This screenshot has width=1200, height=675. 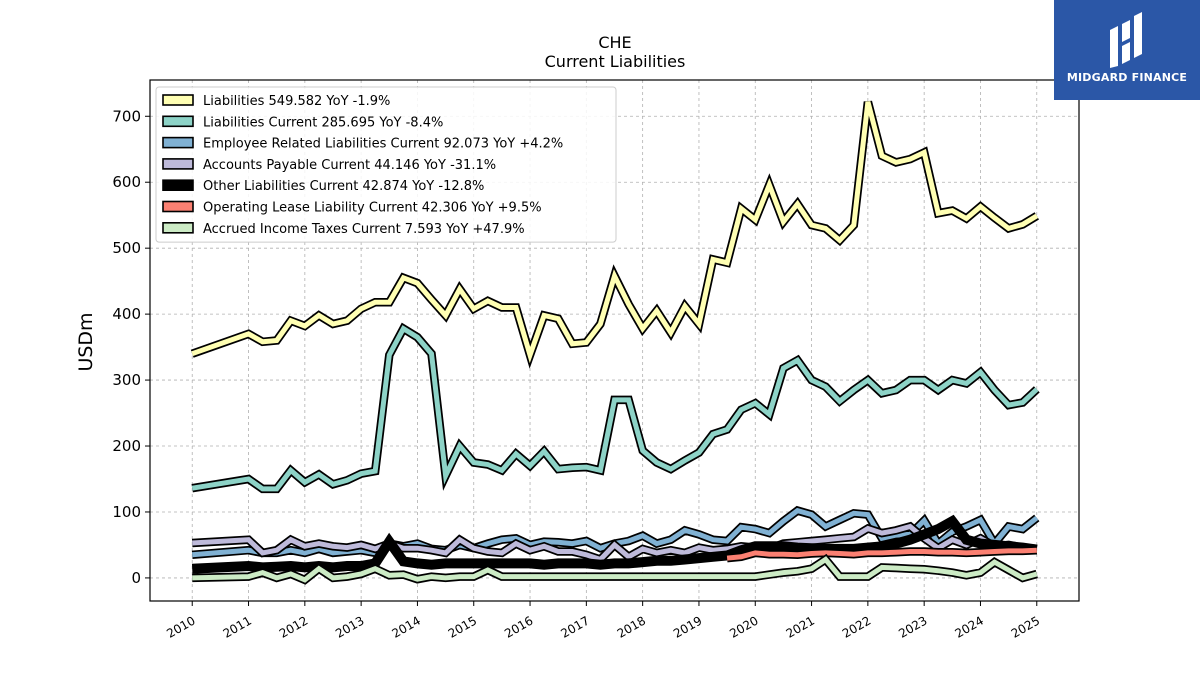 What do you see at coordinates (743, 626) in the screenshot?
I see `x-tick-label: 2020` at bounding box center [743, 626].